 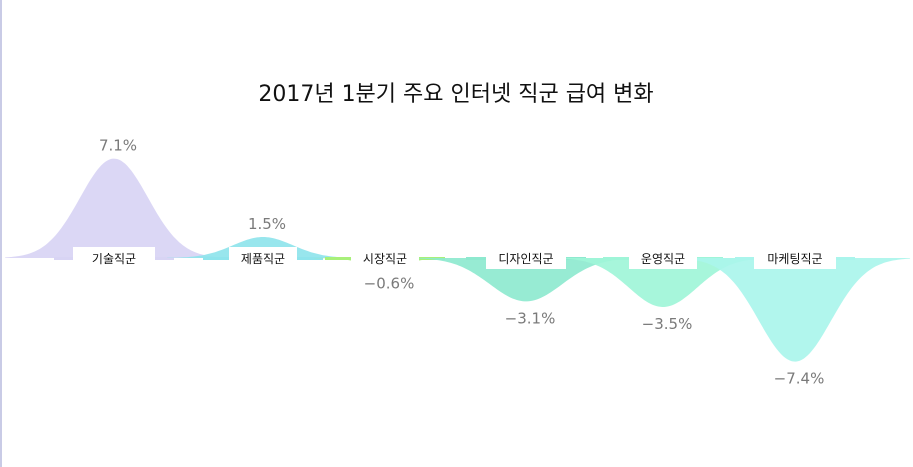 I want to click on category-label-2: 제품직군, so click(x=263, y=259).